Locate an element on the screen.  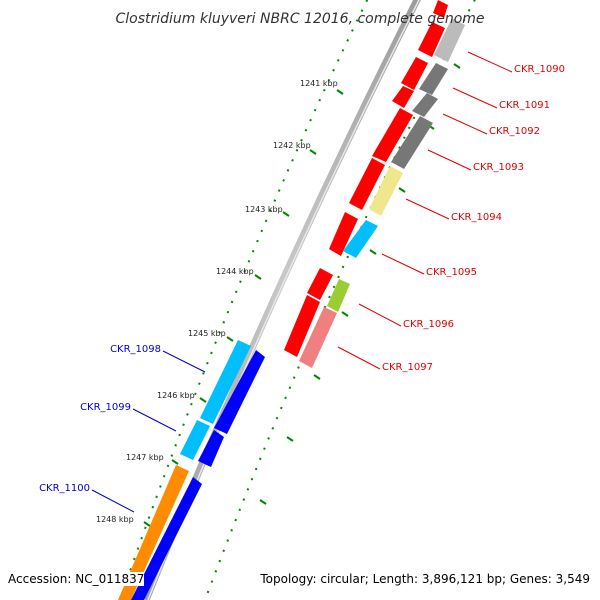
gene-label: CKR_1099 is located at coordinates (105, 407).